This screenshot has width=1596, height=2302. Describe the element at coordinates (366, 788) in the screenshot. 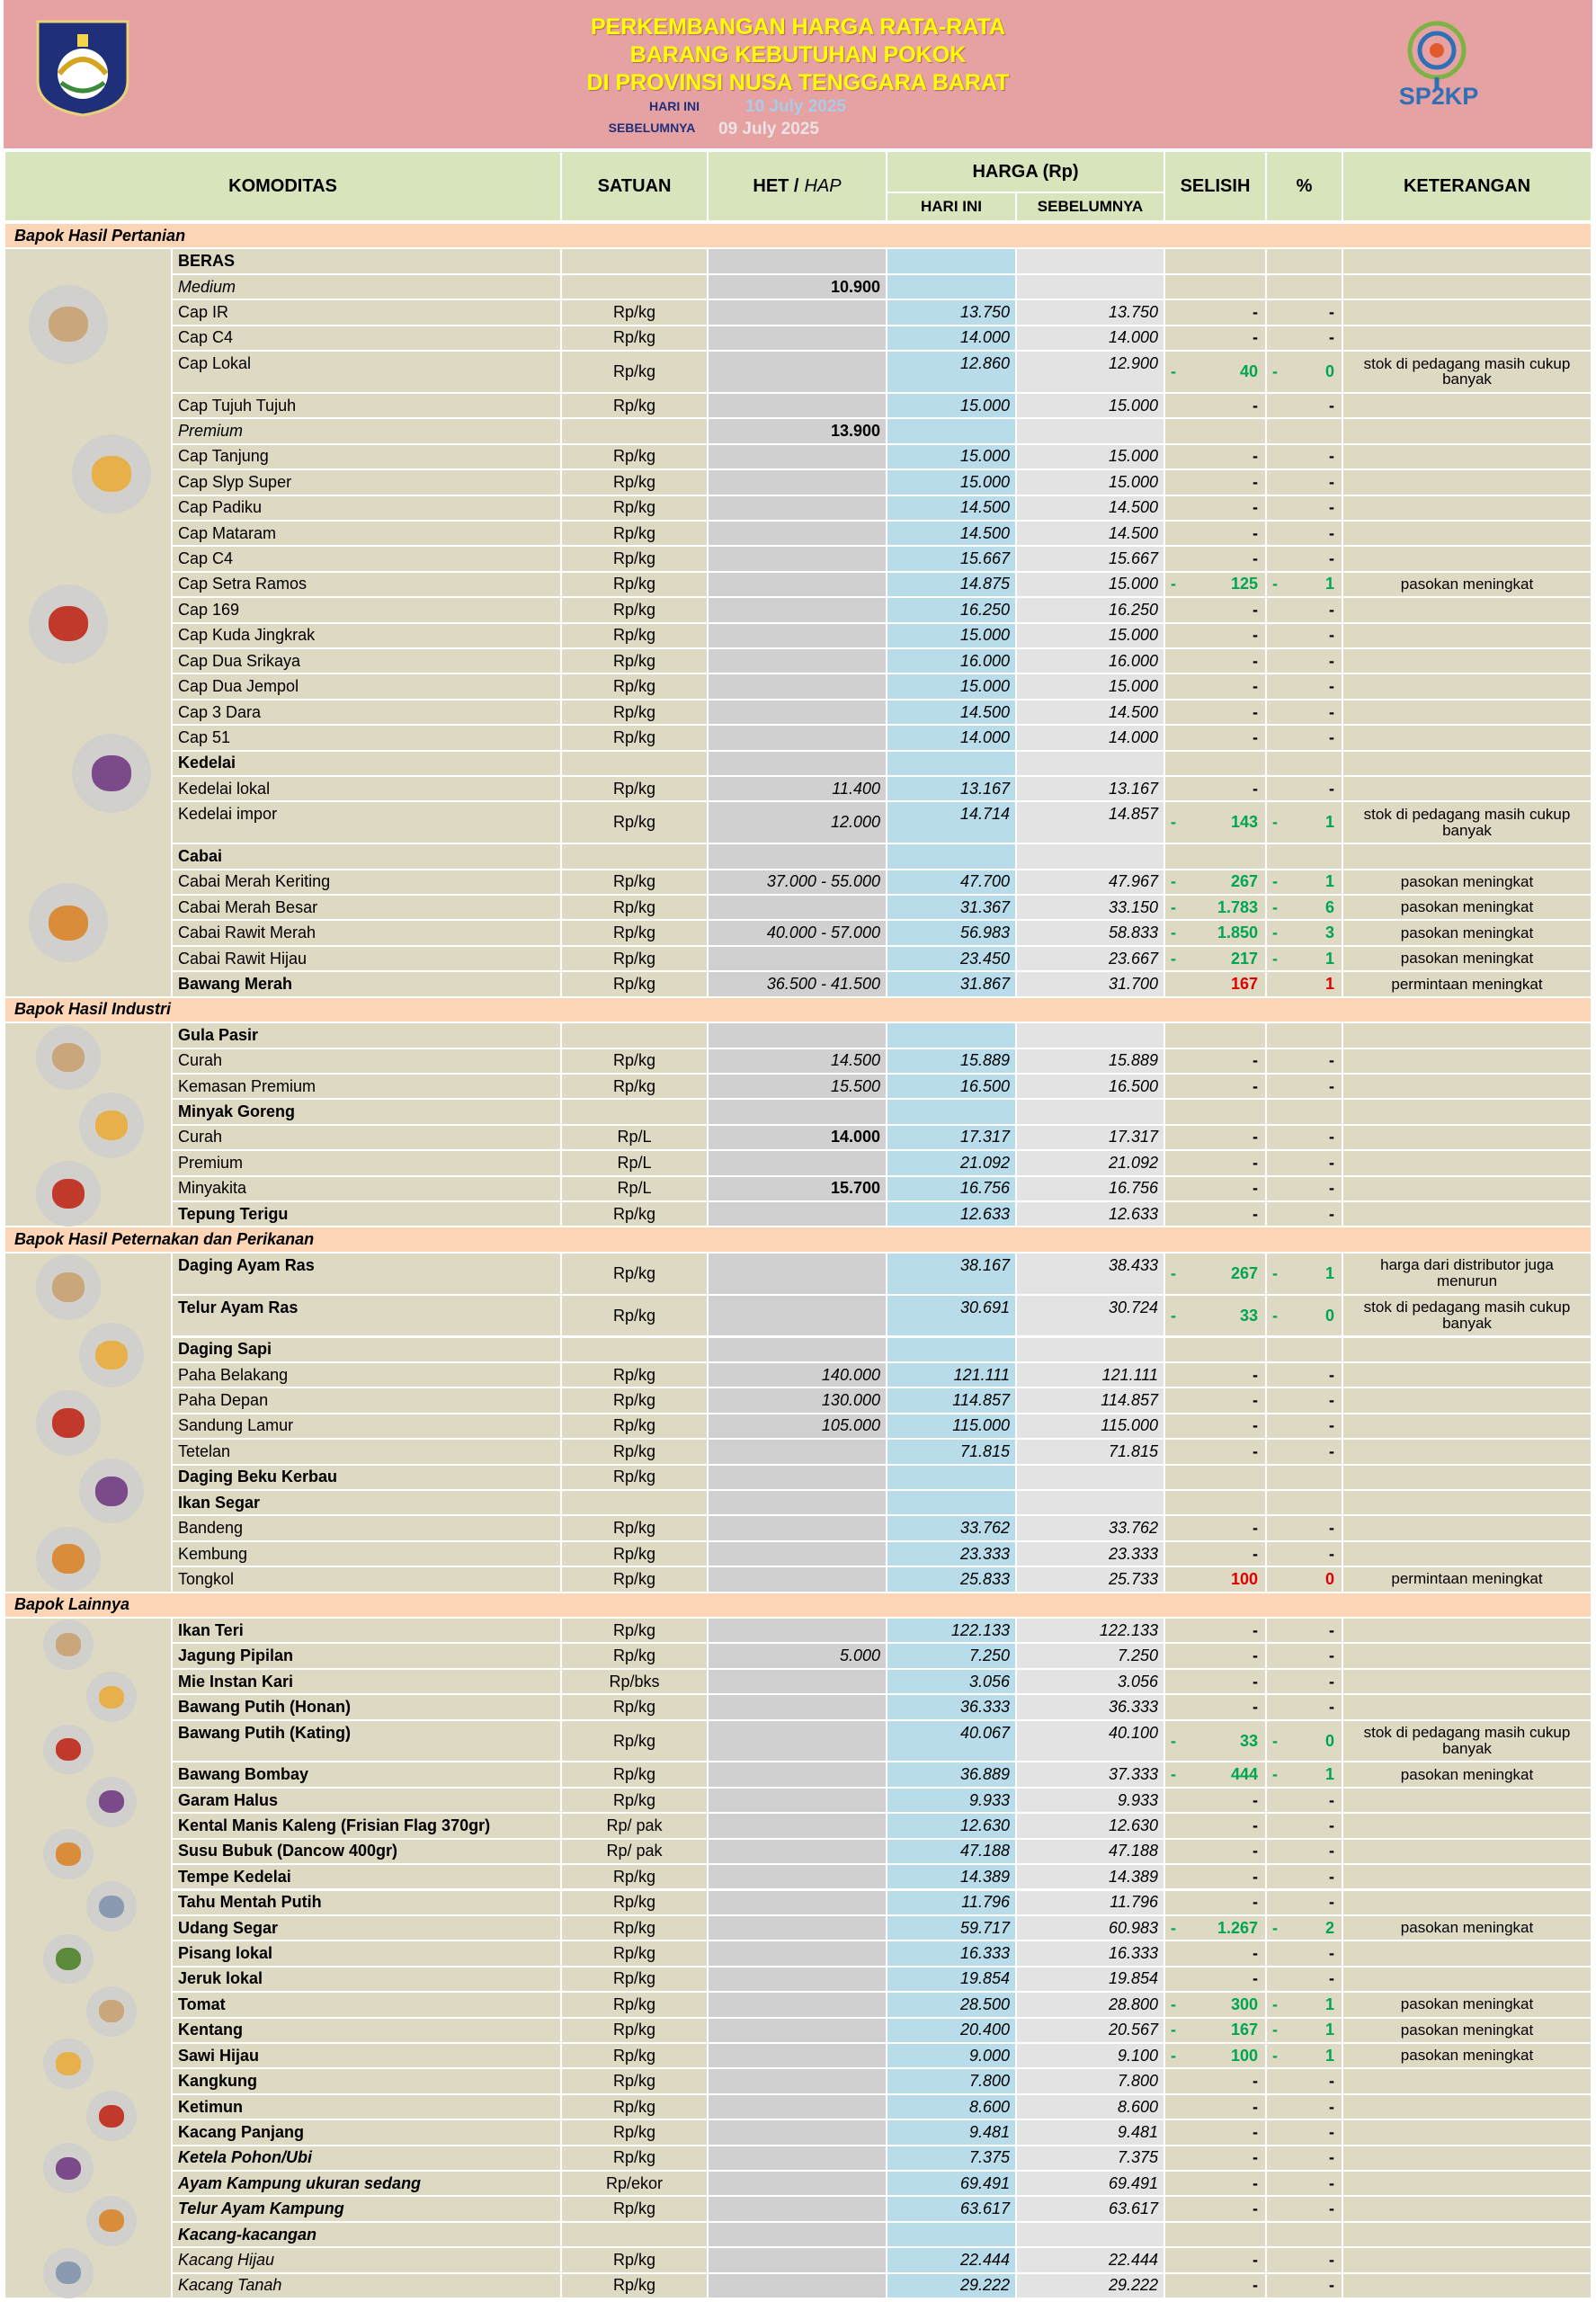

I see `cell: Kedelai lokal` at that location.